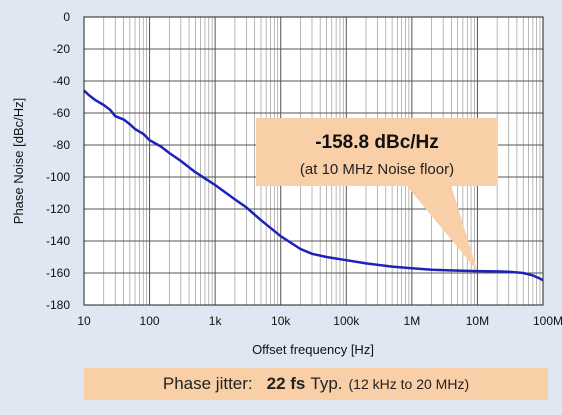 This screenshot has height=415, width=562. I want to click on y-tick-label: -160, so click(58, 273).